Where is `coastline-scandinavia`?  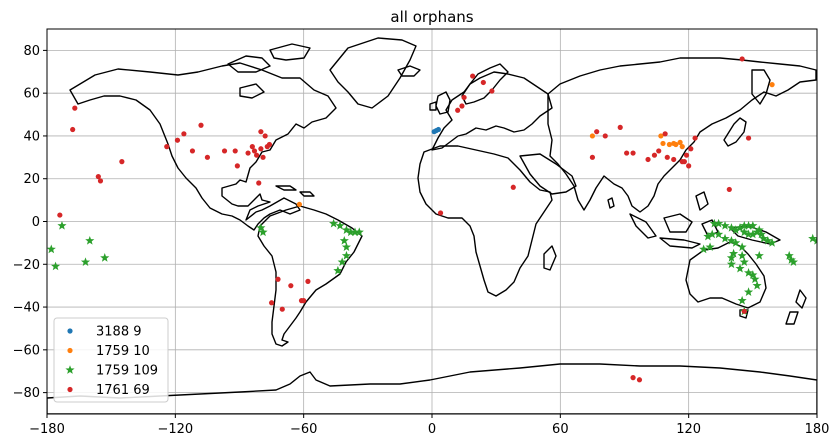
coastline-scandinavia is located at coordinates (485, 84).